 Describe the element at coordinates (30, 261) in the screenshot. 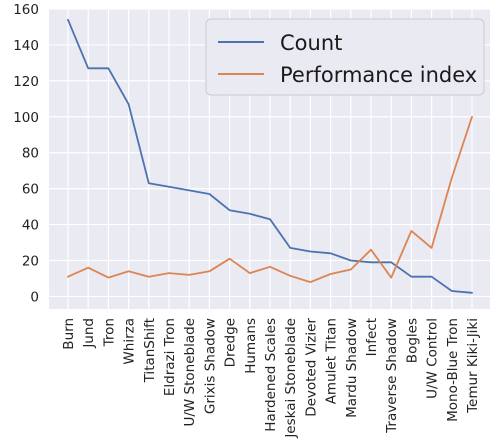

I see `y-tick-label: 20` at that location.